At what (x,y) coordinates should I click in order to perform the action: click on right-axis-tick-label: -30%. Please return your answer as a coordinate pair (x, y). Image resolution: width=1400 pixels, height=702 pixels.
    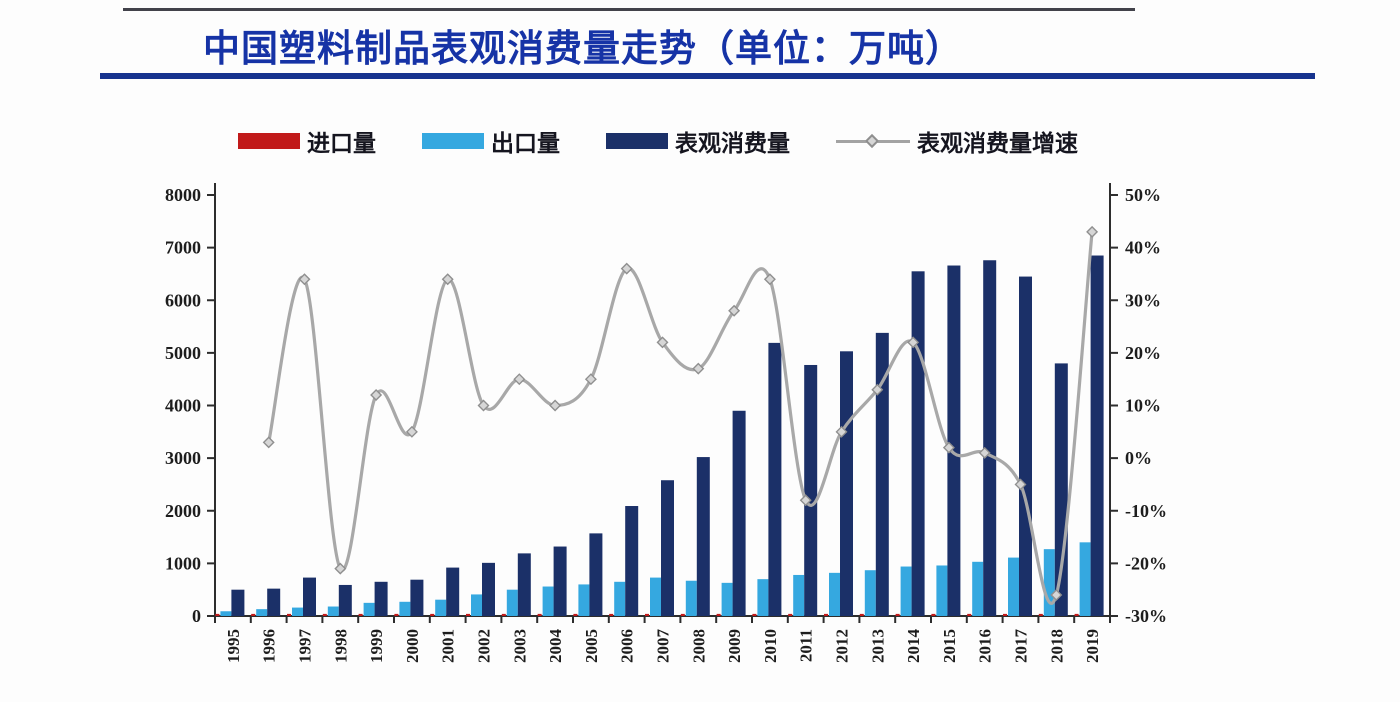
    Looking at the image, I should click on (1146, 616).